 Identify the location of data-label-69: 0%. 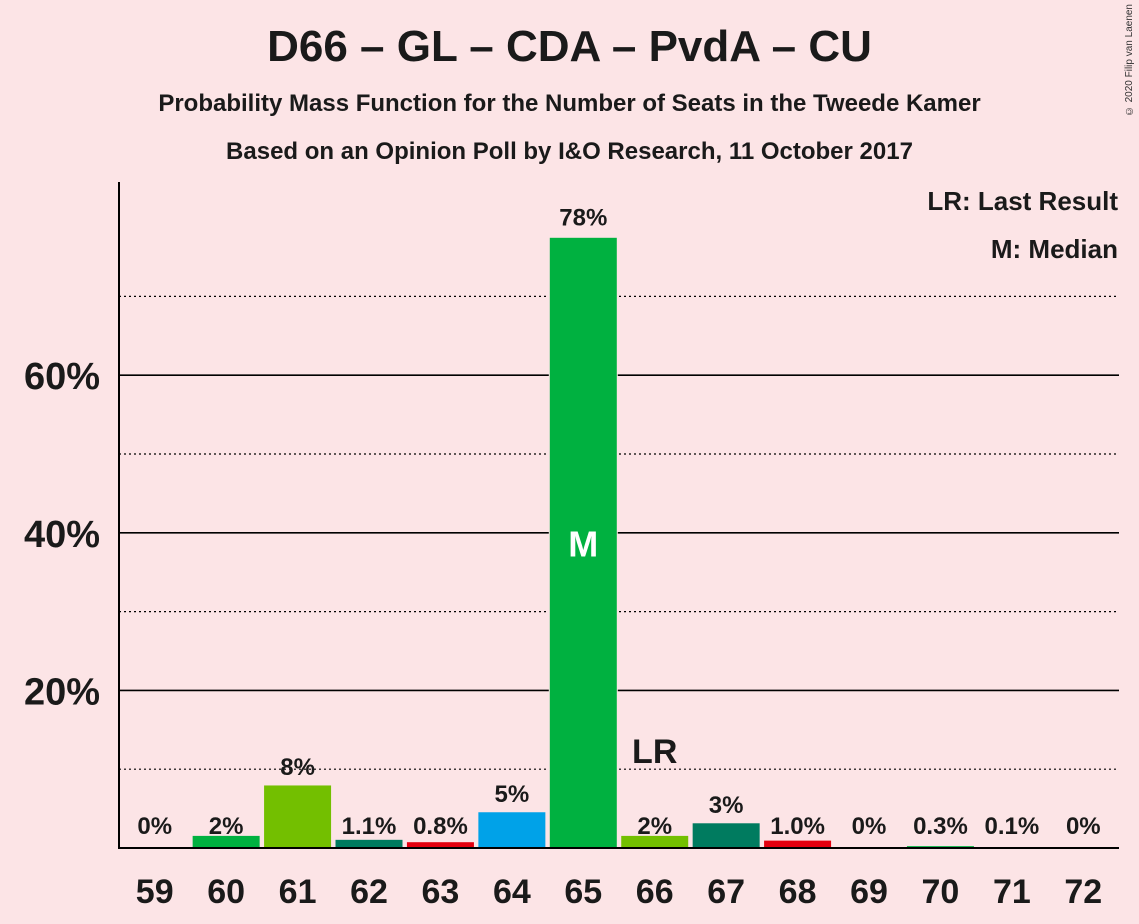
(869, 826).